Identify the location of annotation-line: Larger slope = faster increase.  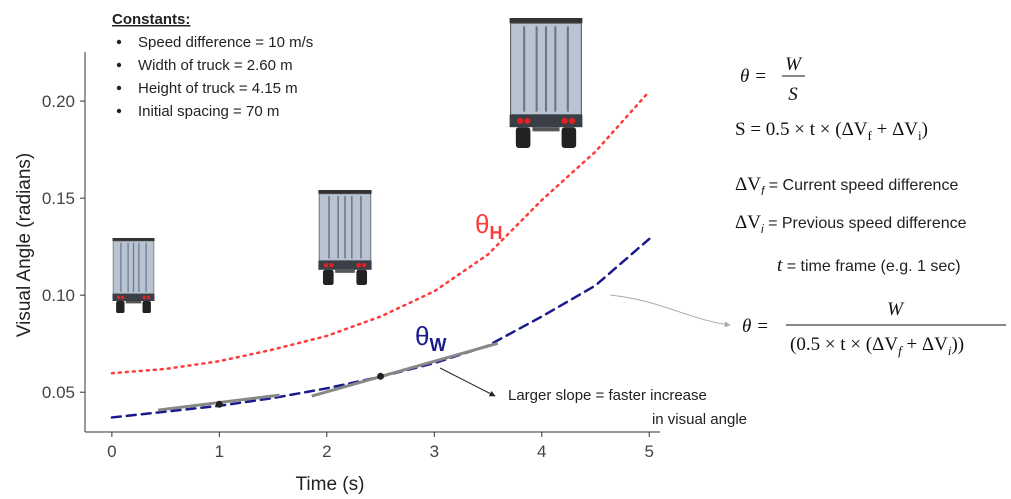
(607, 395).